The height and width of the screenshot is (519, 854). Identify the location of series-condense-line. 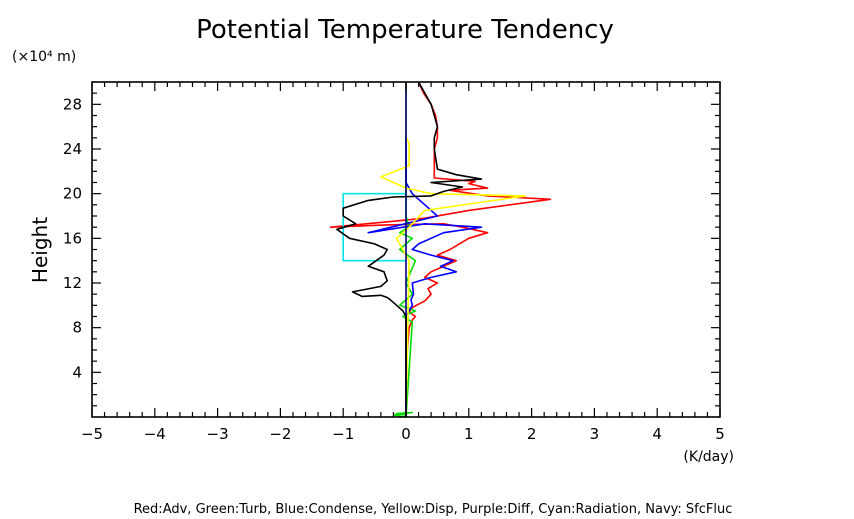
(425, 249).